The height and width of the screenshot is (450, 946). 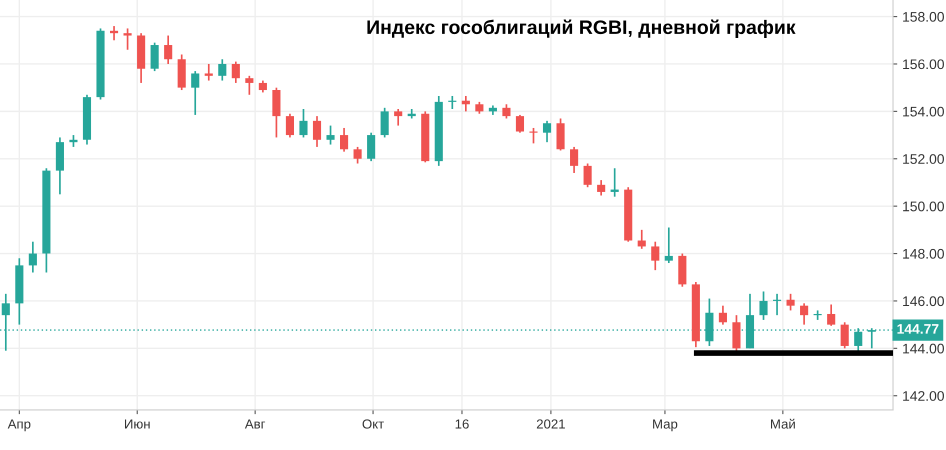 What do you see at coordinates (462, 424) in the screenshot?
I see `x-tick-label: 16` at bounding box center [462, 424].